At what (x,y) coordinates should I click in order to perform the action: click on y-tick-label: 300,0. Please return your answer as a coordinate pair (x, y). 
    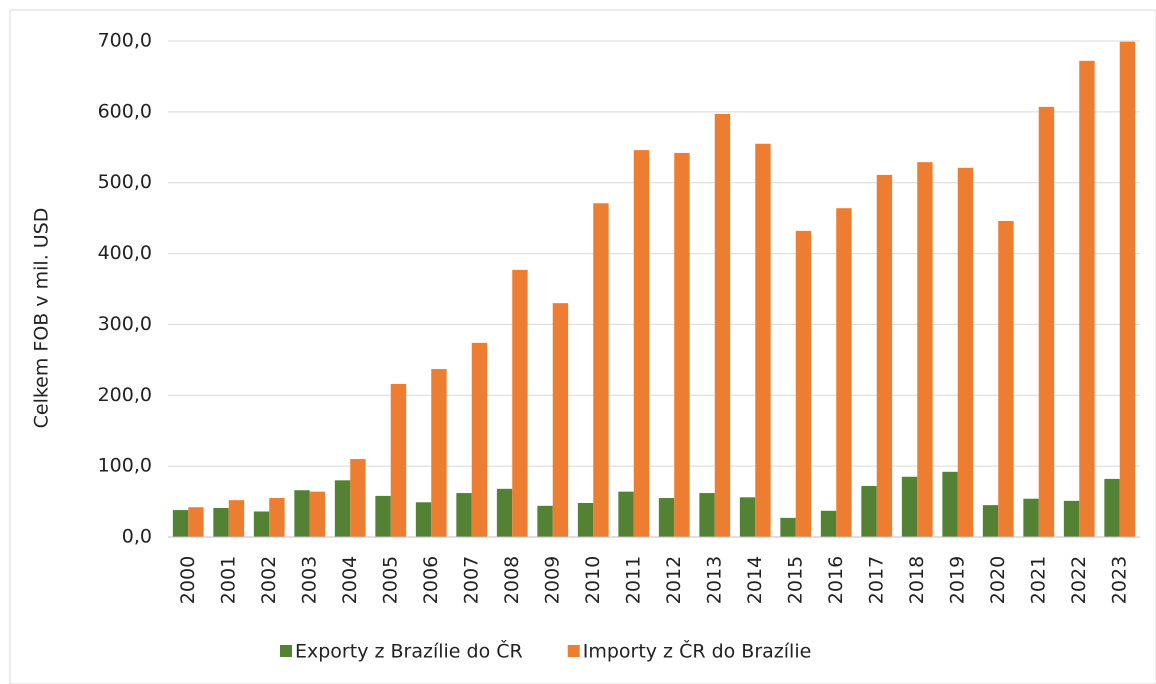
    Looking at the image, I should click on (125, 324).